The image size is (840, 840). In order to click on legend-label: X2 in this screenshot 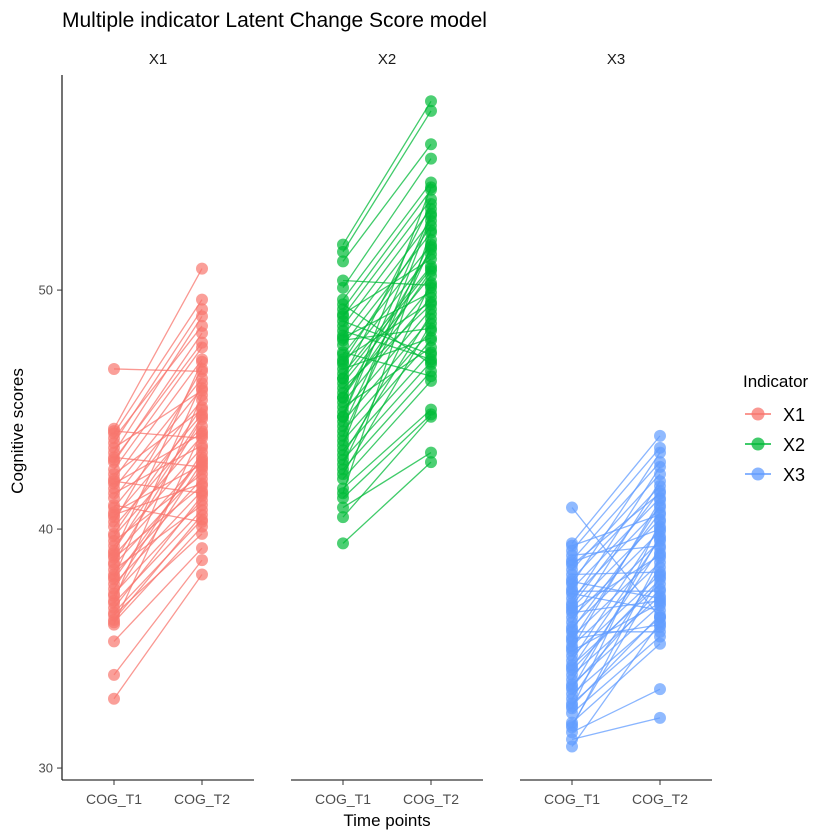, I will do `click(794, 445)`.